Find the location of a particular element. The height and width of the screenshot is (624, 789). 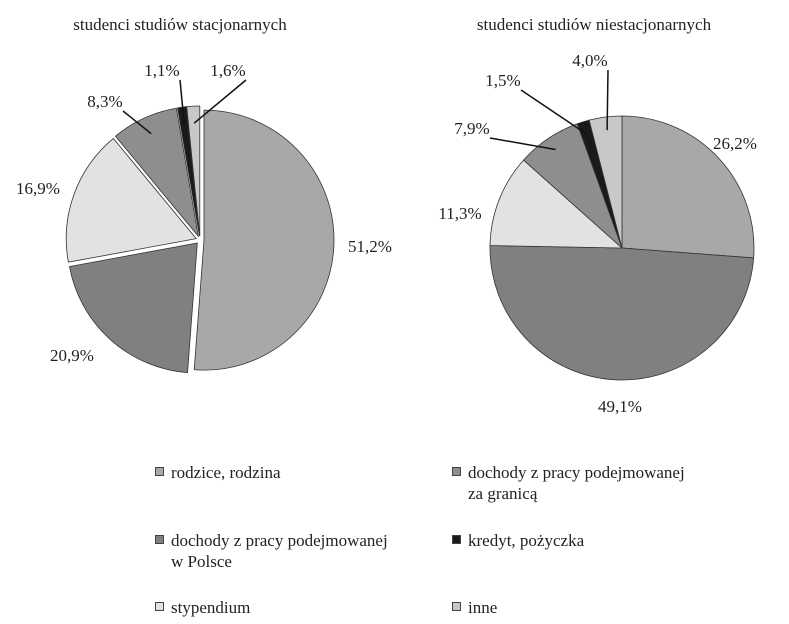

data-label: 1,5% is located at coordinates (502, 80).